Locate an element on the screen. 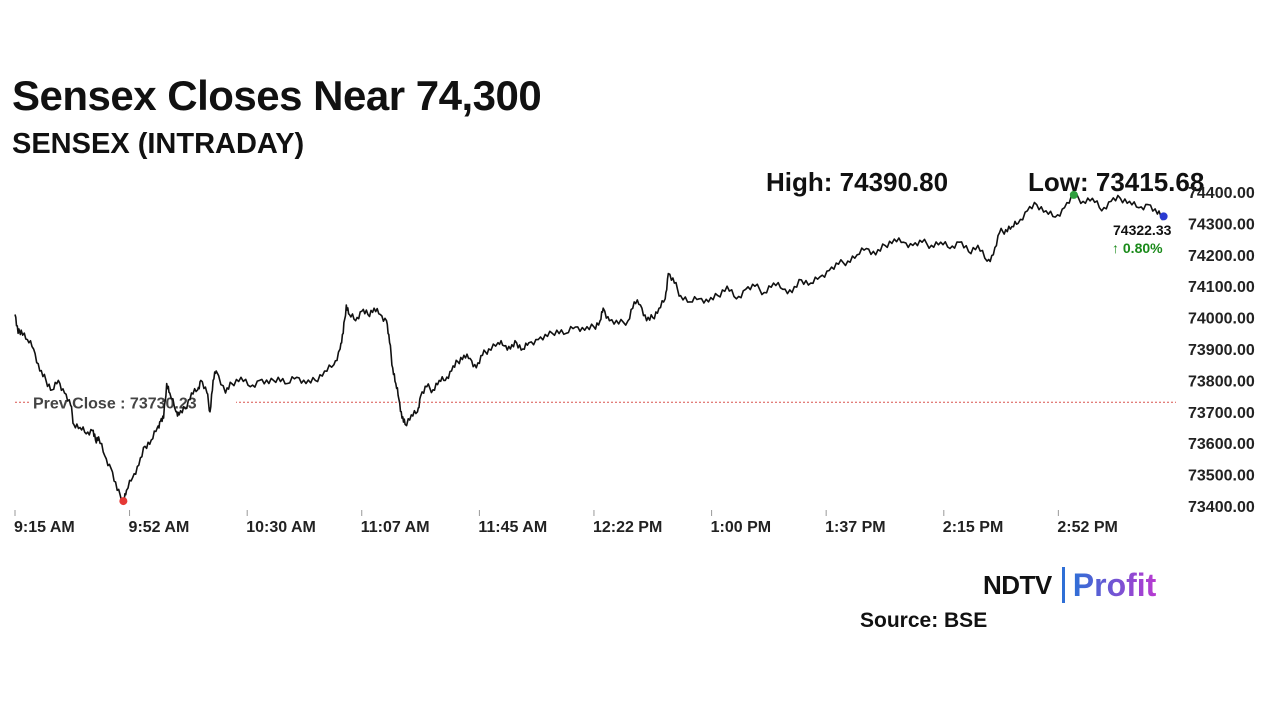 Image resolution: width=1280 pixels, height=720 pixels. y-tick-label: 74200.00 is located at coordinates (1221, 256).